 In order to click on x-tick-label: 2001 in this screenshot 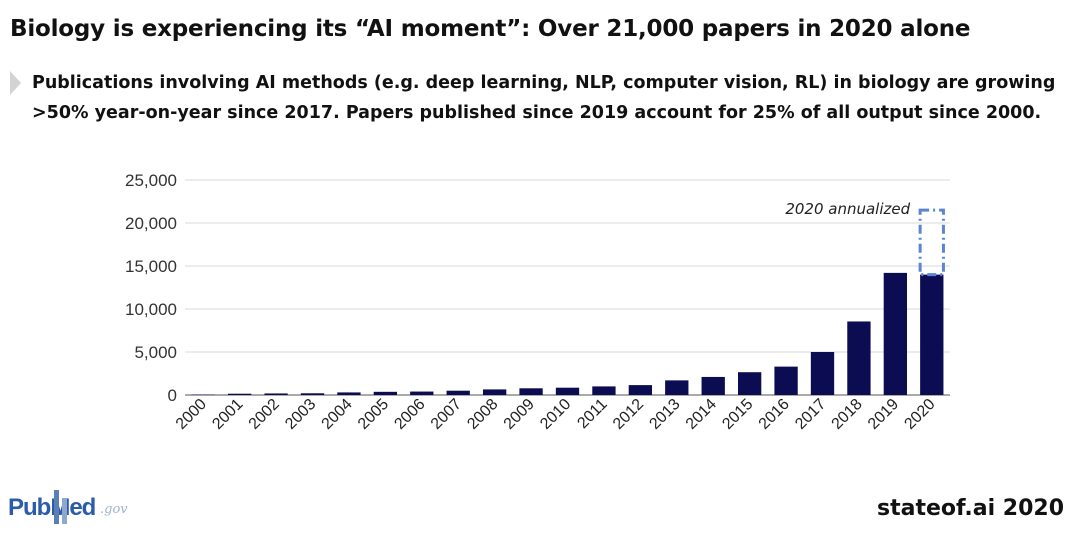, I will do `click(227, 414)`.